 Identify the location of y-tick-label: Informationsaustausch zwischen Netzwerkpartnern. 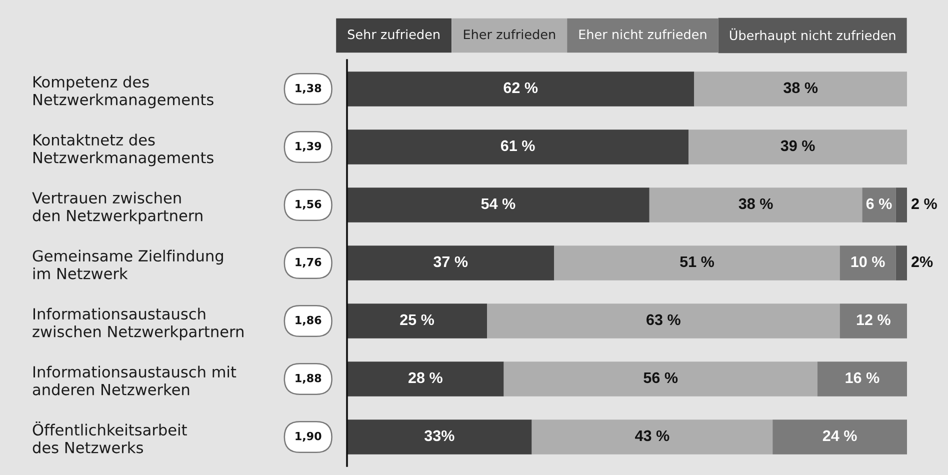
(138, 324).